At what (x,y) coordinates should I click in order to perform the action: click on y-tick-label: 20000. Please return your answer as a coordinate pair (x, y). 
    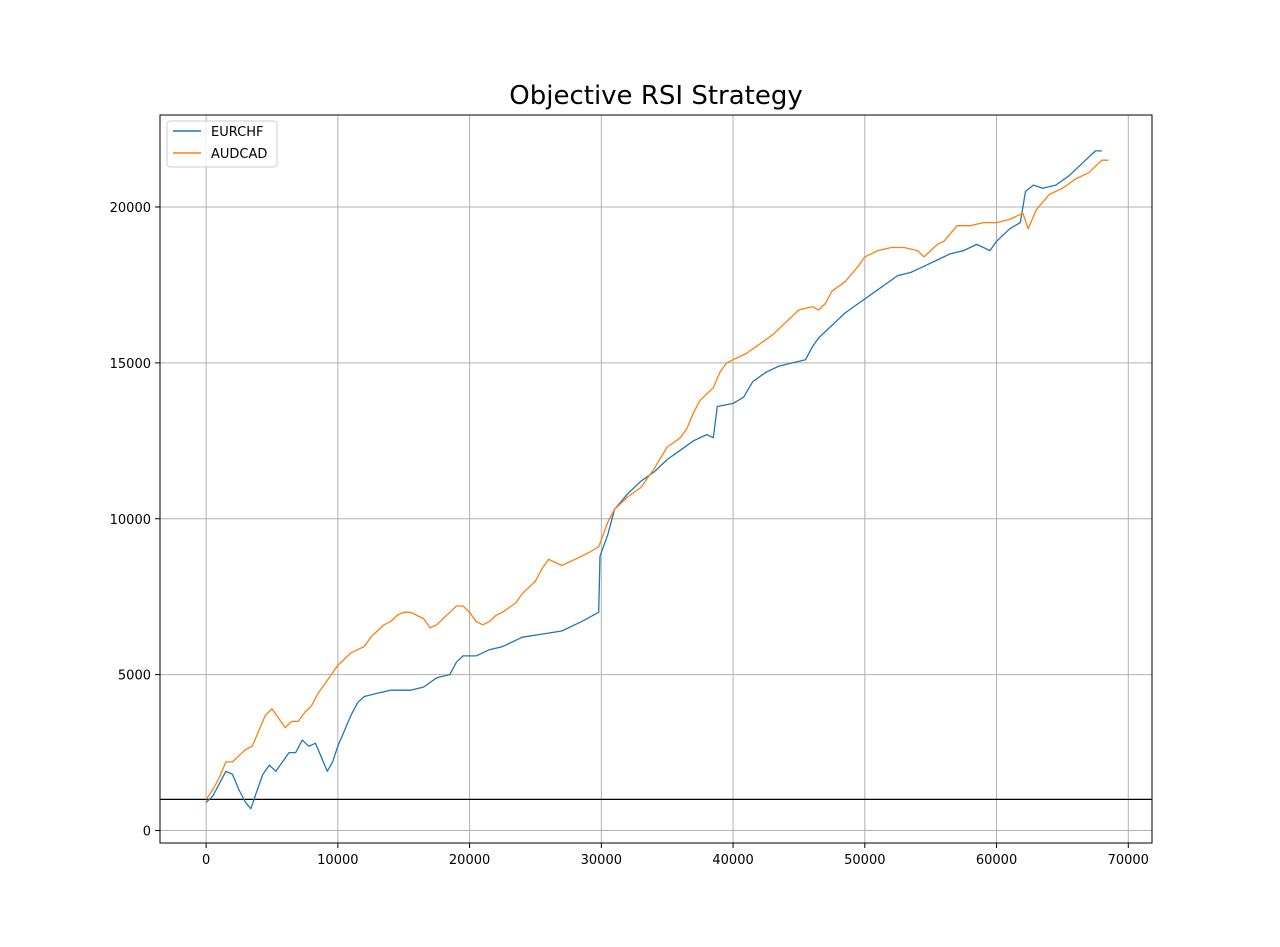
    Looking at the image, I should click on (130, 208).